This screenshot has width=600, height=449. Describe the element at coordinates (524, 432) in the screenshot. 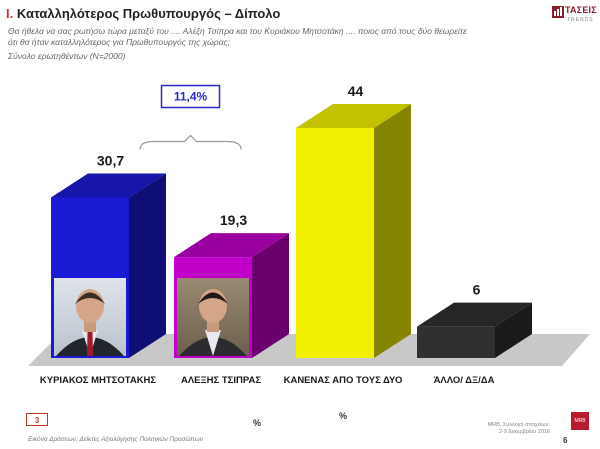

I see `source-line-2: 2-9 Δεκεμβρίου 2016` at that location.